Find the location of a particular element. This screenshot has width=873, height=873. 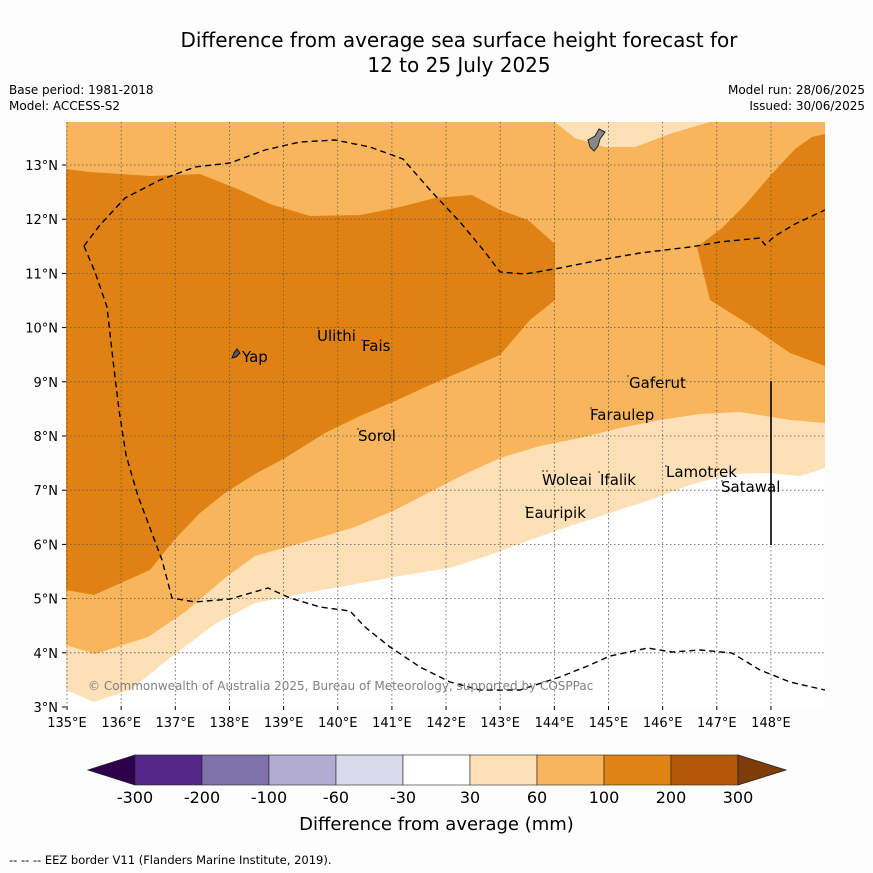

model-run: Model run: 28/06/2025 is located at coordinates (796, 90).